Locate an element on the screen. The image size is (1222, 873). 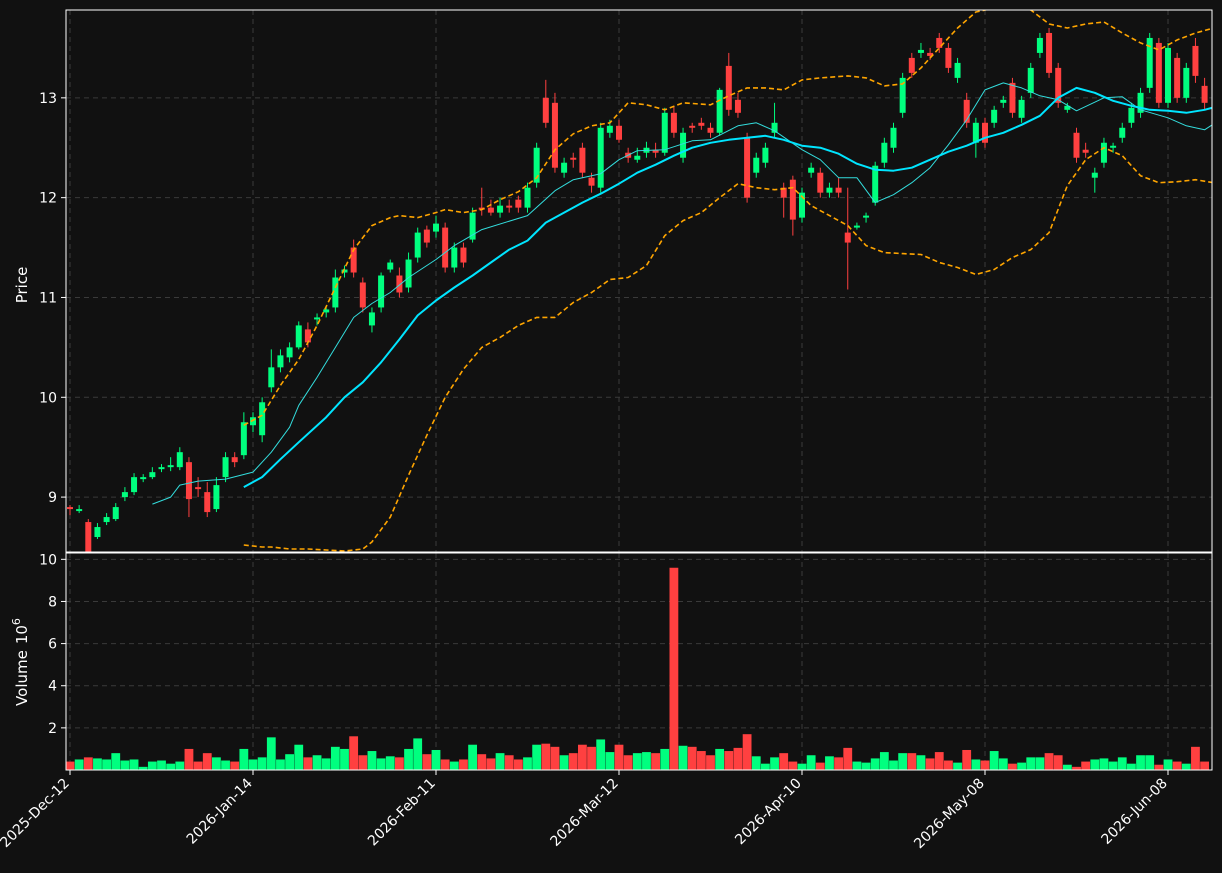
price-axis-label: Price is located at coordinates (22, 285).